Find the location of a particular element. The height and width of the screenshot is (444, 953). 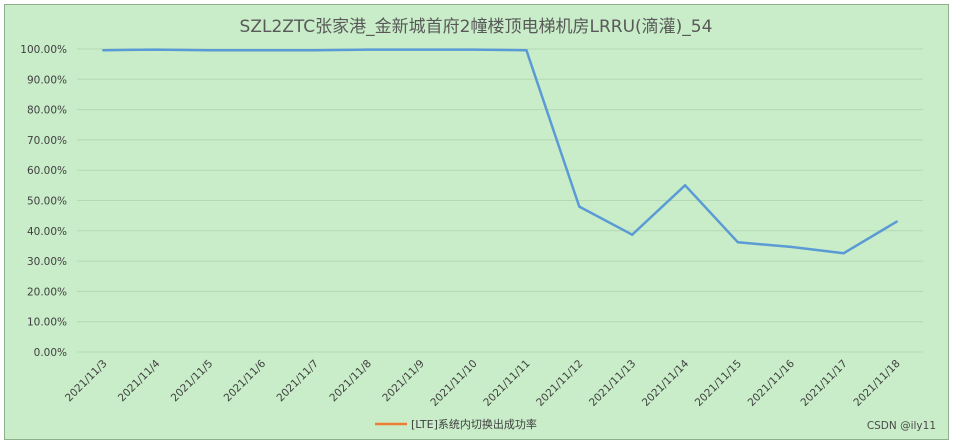

y-tick-label: 50.00% is located at coordinates (47, 202).